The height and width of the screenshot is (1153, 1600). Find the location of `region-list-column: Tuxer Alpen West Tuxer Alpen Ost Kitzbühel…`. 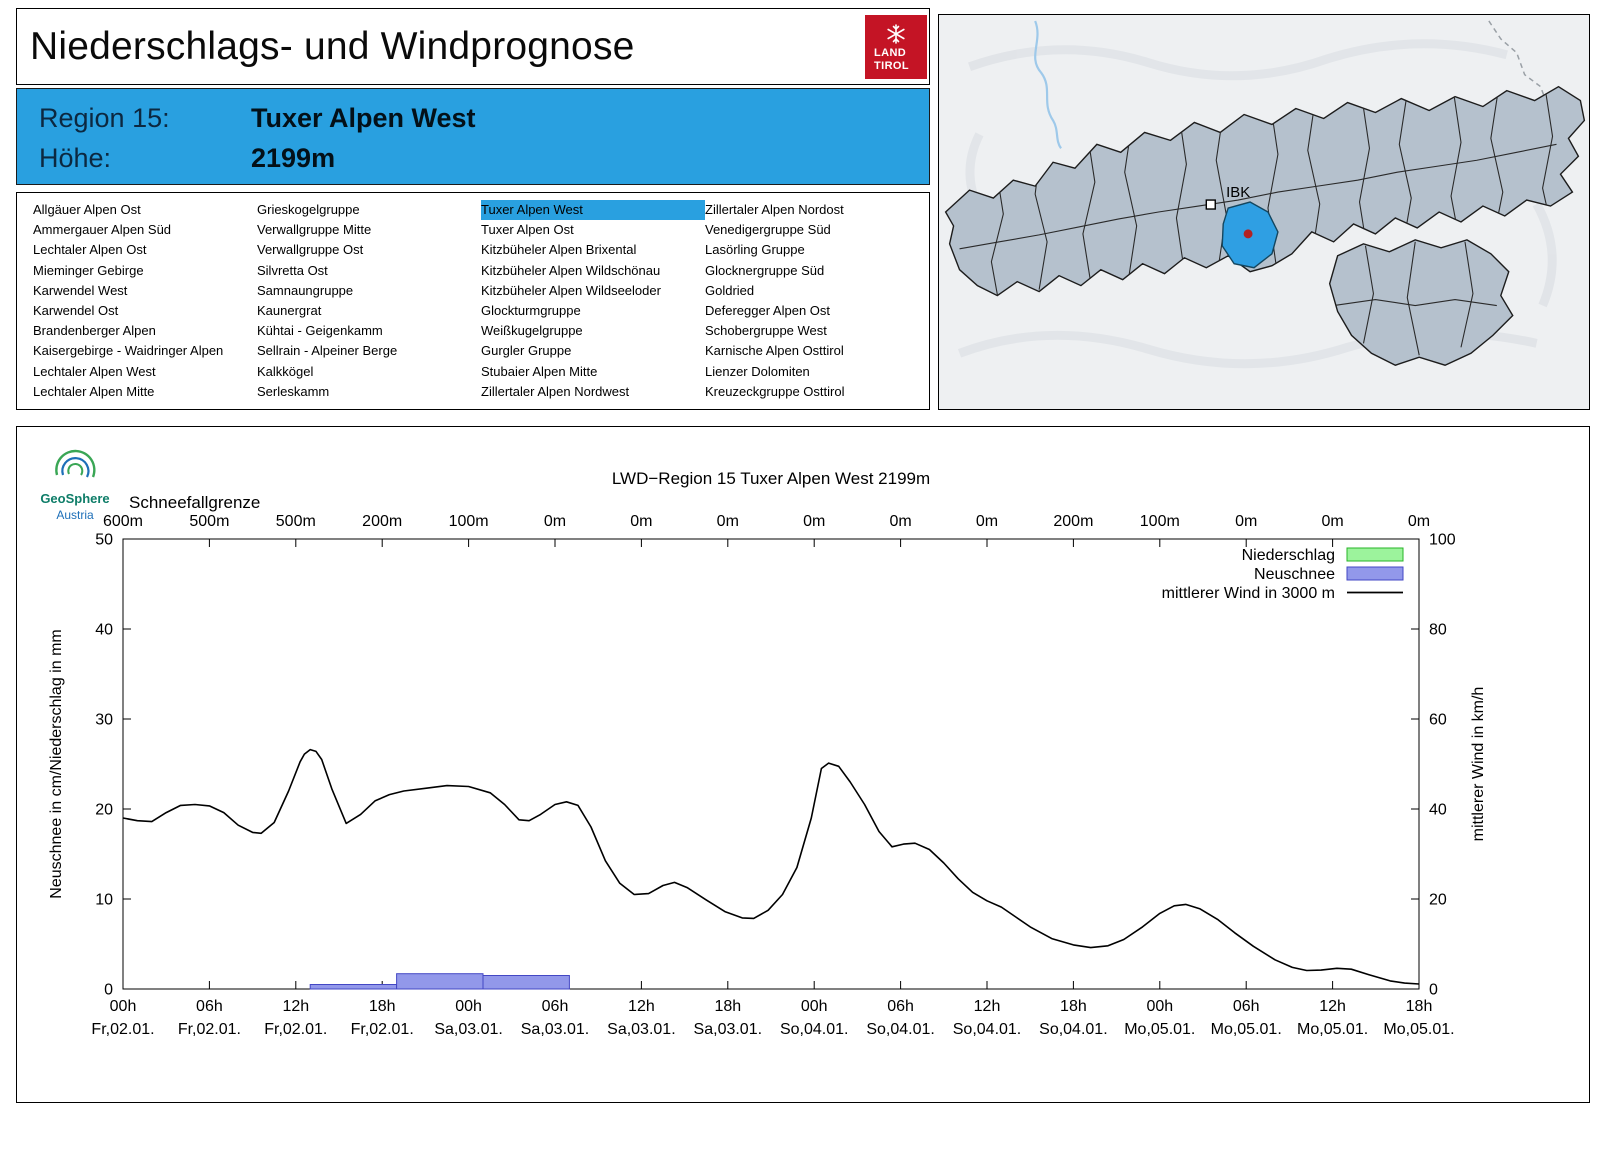

region-list-column: Tuxer Alpen West Tuxer Alpen Ost Kitzbühel… is located at coordinates (593, 301).